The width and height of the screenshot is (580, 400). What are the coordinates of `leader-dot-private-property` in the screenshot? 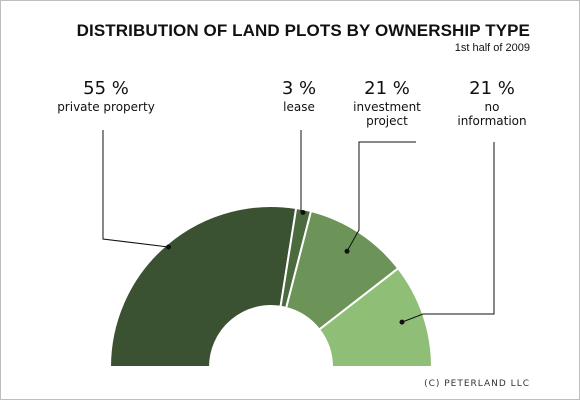 It's located at (169, 247).